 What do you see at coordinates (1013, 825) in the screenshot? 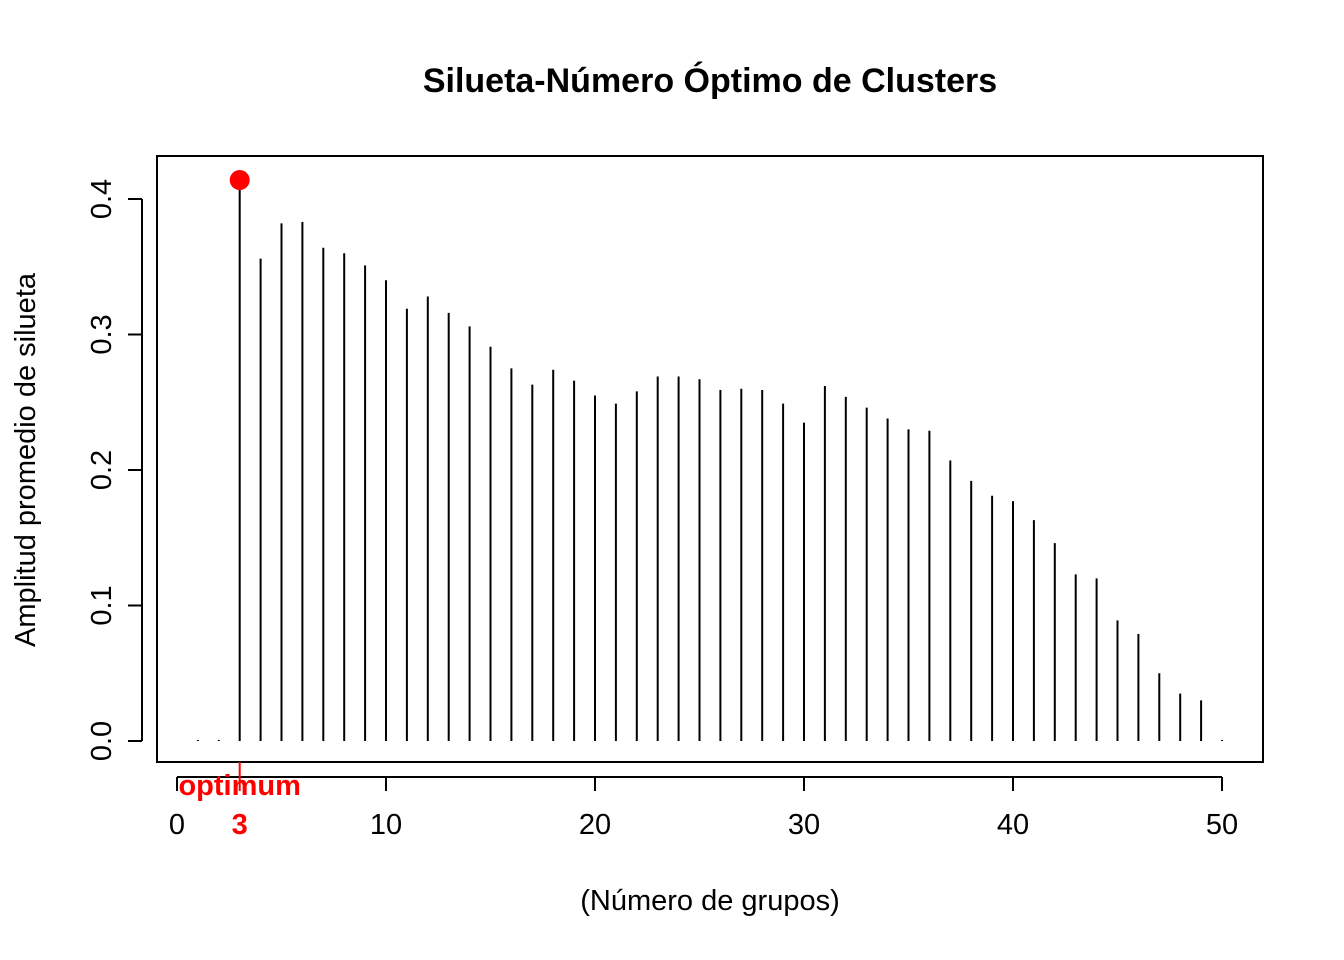
I see `x-tick-label: 40` at bounding box center [1013, 825].